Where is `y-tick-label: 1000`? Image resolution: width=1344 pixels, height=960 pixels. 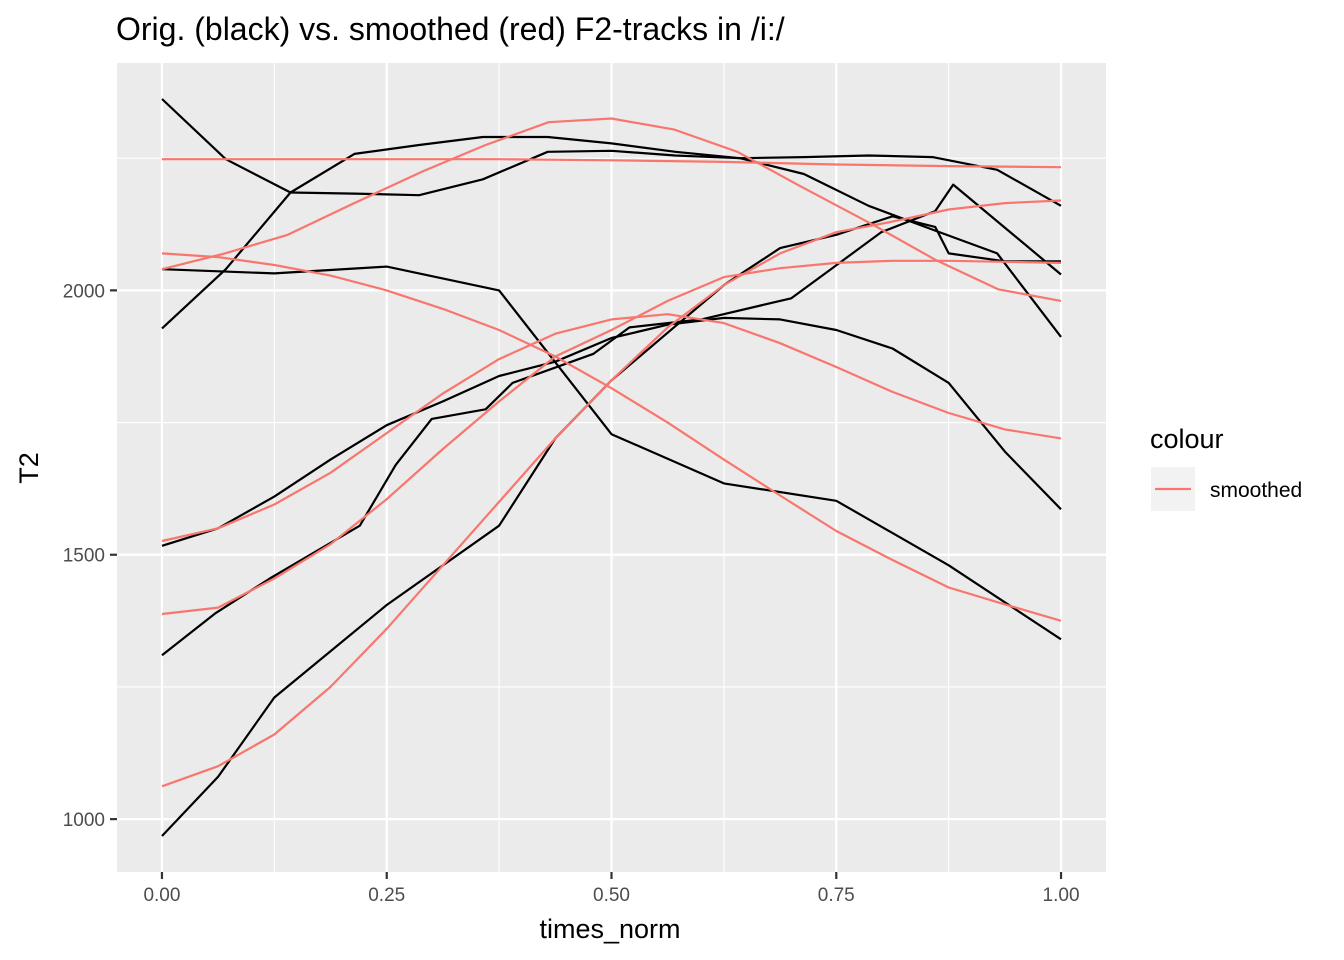
y-tick-label: 1000 is located at coordinates (84, 820).